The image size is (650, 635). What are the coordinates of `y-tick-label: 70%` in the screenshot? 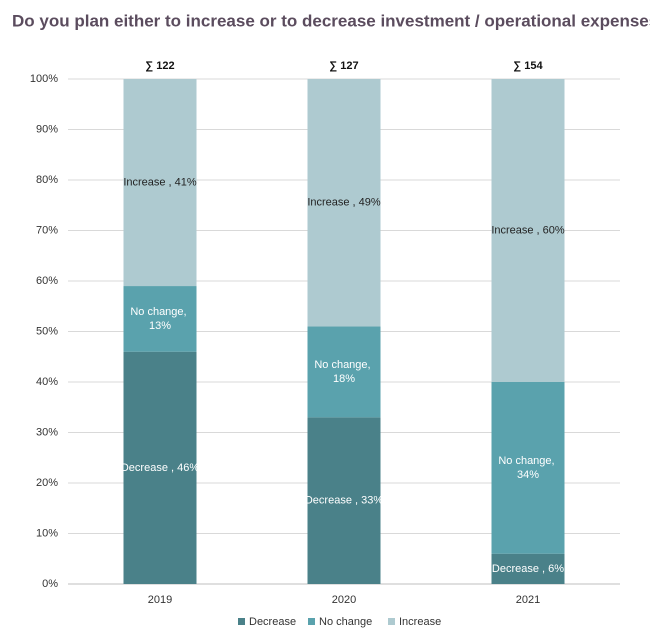 It's located at (47, 230).